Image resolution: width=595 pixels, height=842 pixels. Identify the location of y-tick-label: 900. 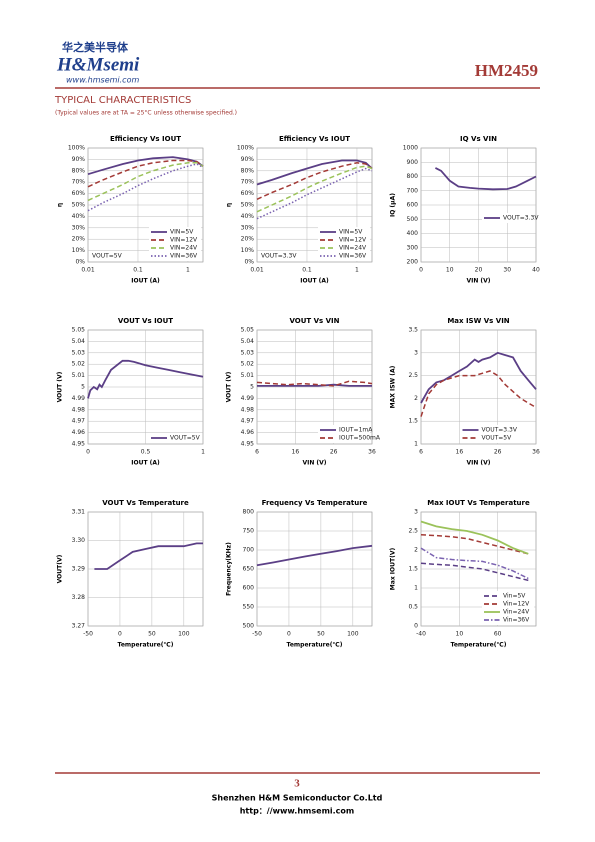
(413, 162).